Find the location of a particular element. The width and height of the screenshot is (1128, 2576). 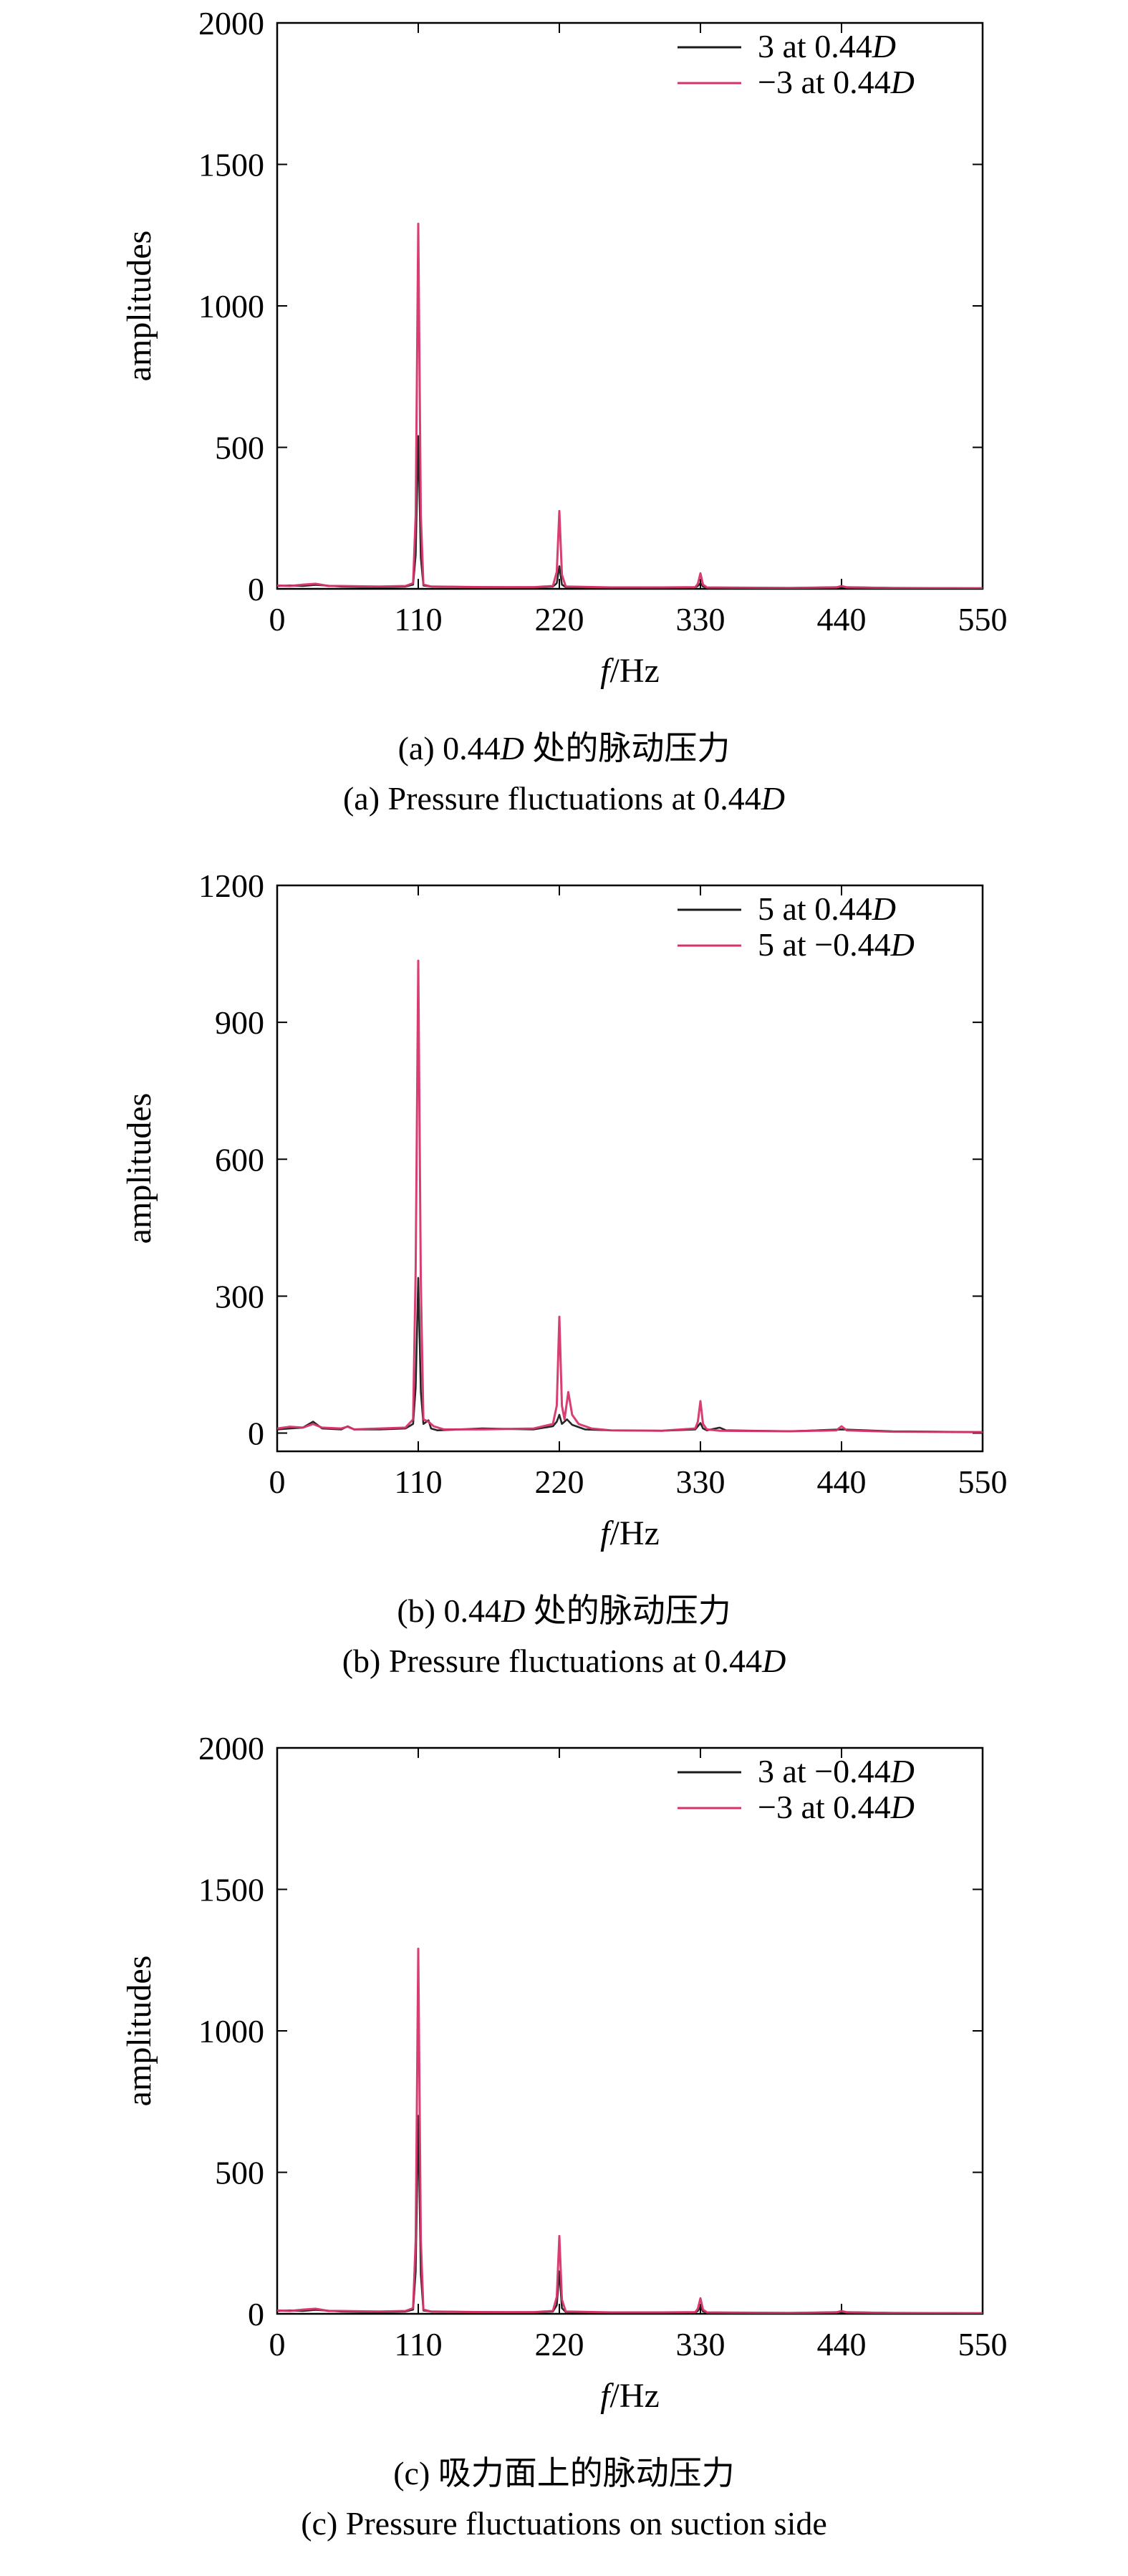

caption-en-b: (b) Pressure fluctuations at 0.44D is located at coordinates (564, 1661).